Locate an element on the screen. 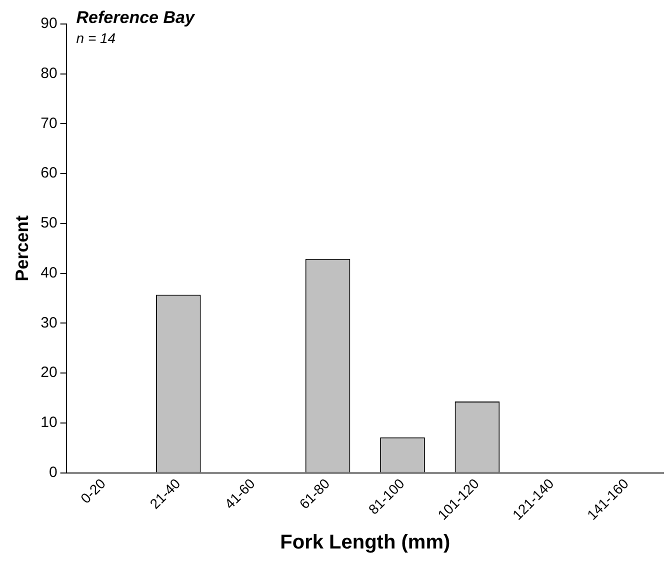 This screenshot has height=567, width=672. x-tick-label: 0-20 is located at coordinates (93, 490).